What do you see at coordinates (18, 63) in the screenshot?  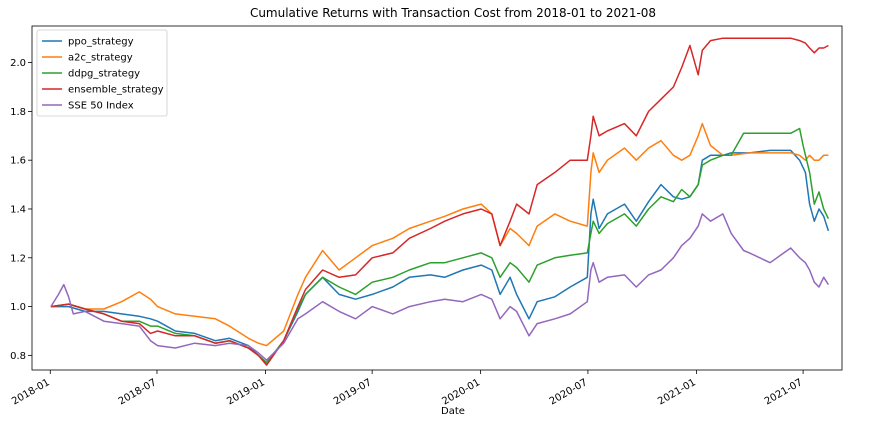 I see `y-tick-label: 2.0` at bounding box center [18, 63].